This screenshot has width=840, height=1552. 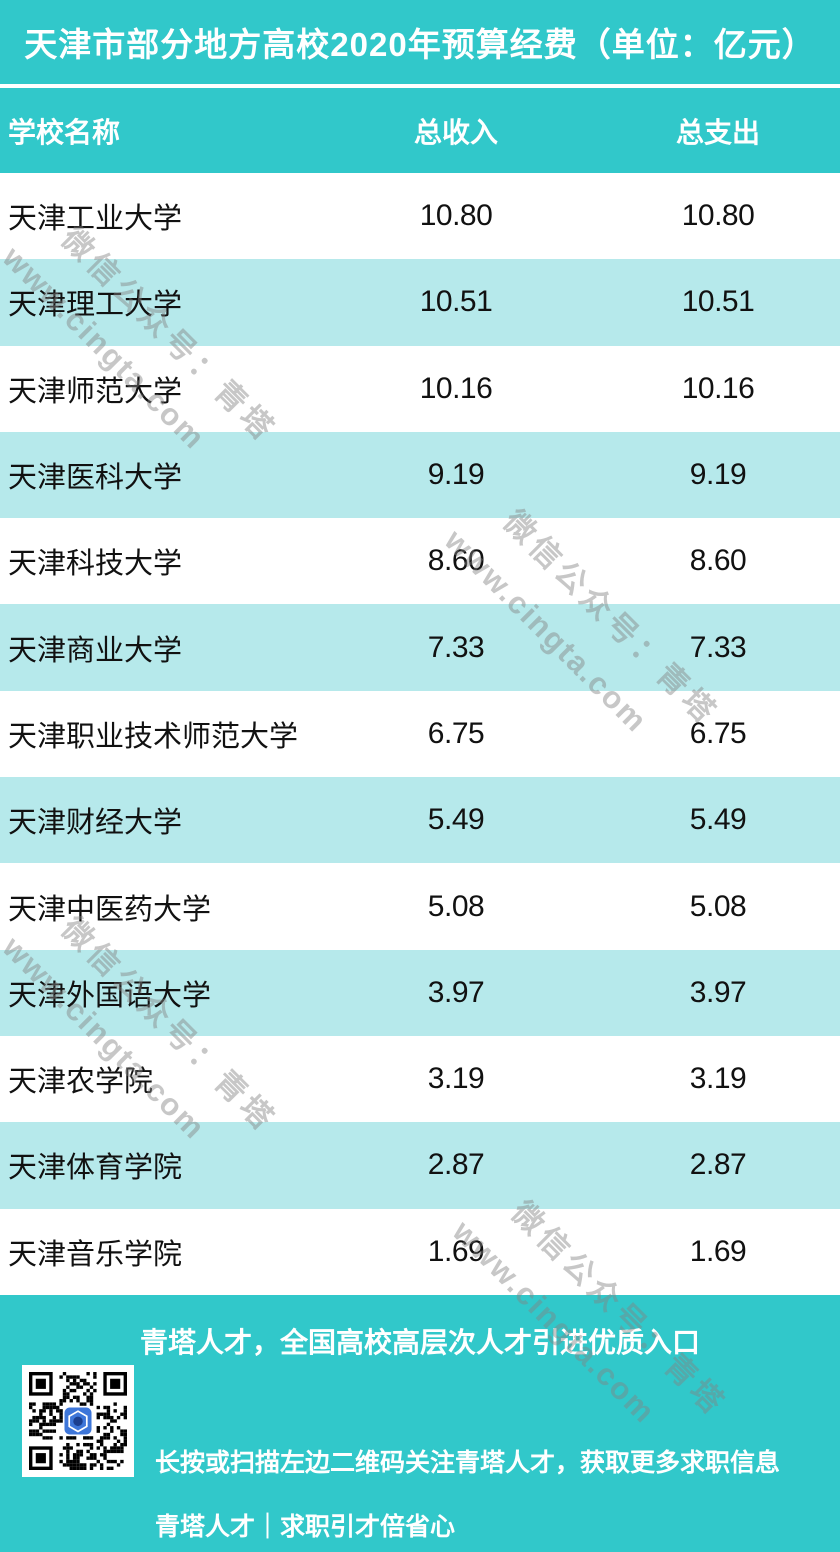 I want to click on school-name: 天津理工大学, so click(x=95, y=305).